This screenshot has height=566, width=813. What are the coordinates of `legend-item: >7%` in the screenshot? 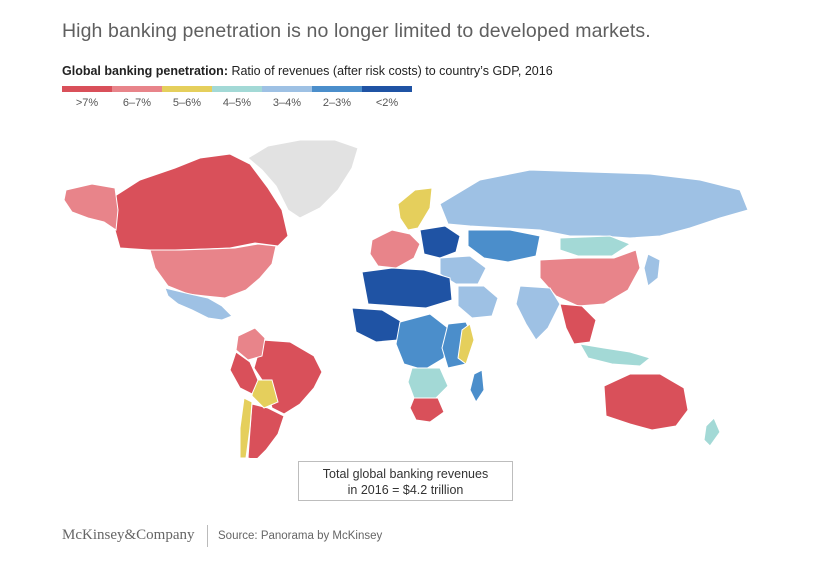 It's located at (87, 97).